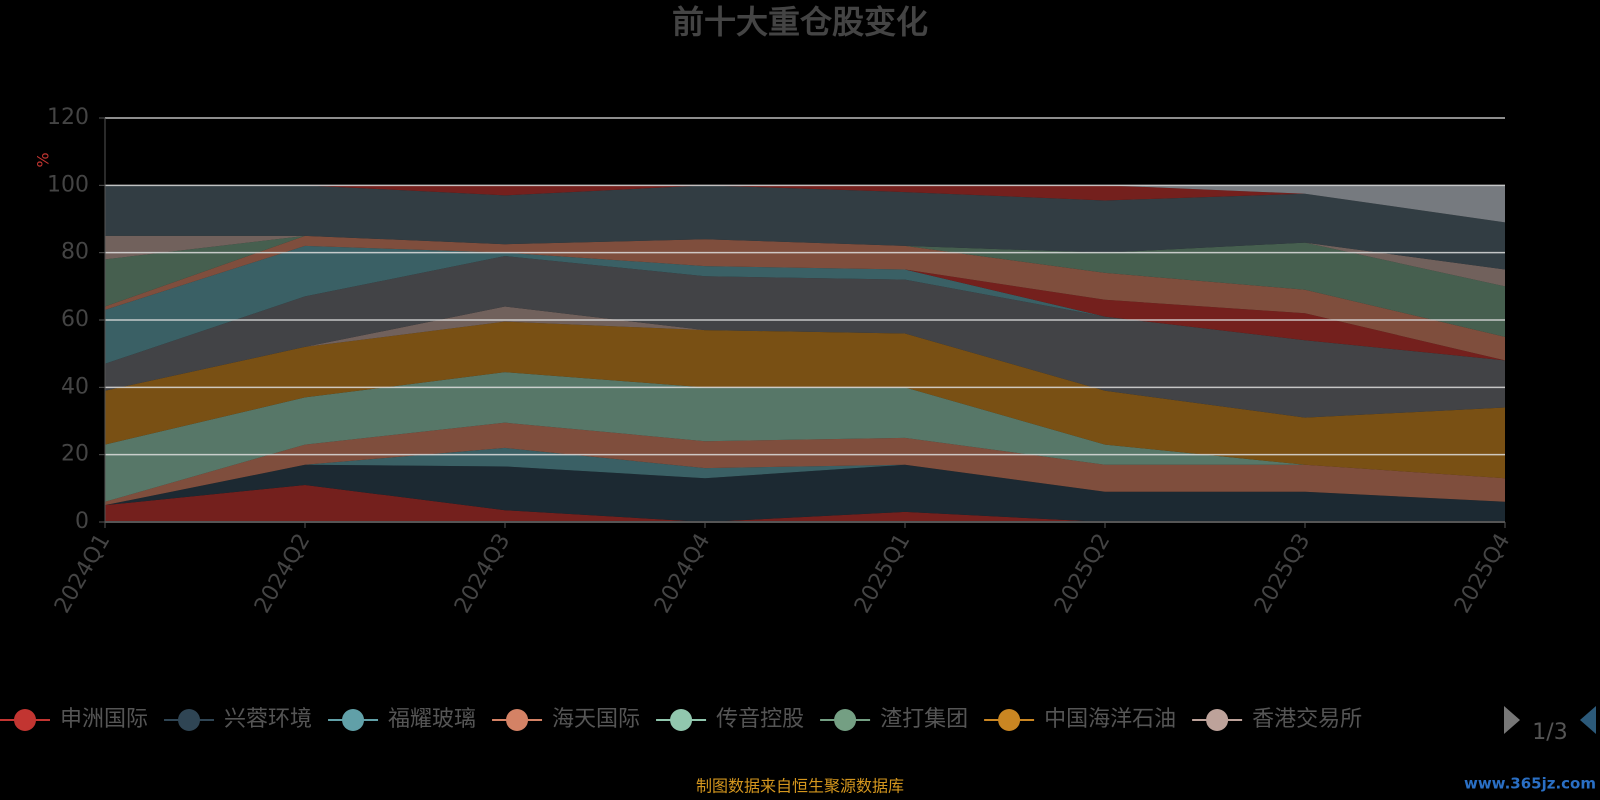 This screenshot has width=1600, height=800. What do you see at coordinates (268, 719) in the screenshot?
I see `legend-label: 兴蓉环境` at bounding box center [268, 719].